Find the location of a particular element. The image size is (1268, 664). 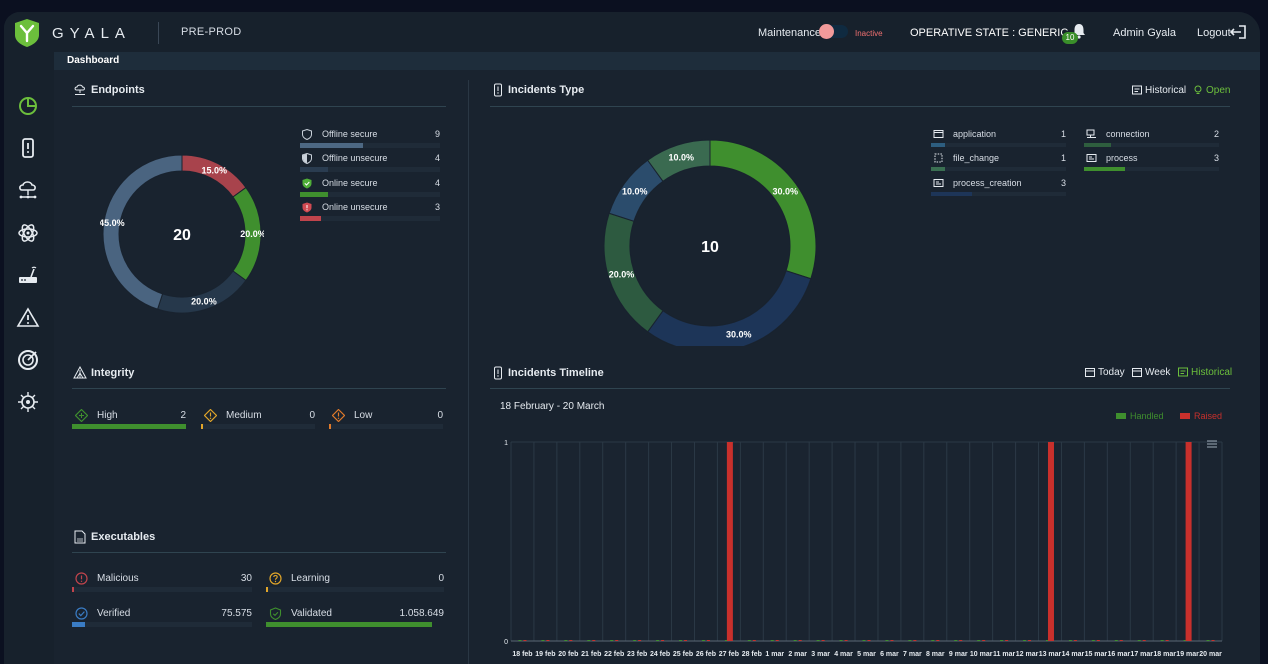

gyala-logo-icon is located at coordinates (27, 33).